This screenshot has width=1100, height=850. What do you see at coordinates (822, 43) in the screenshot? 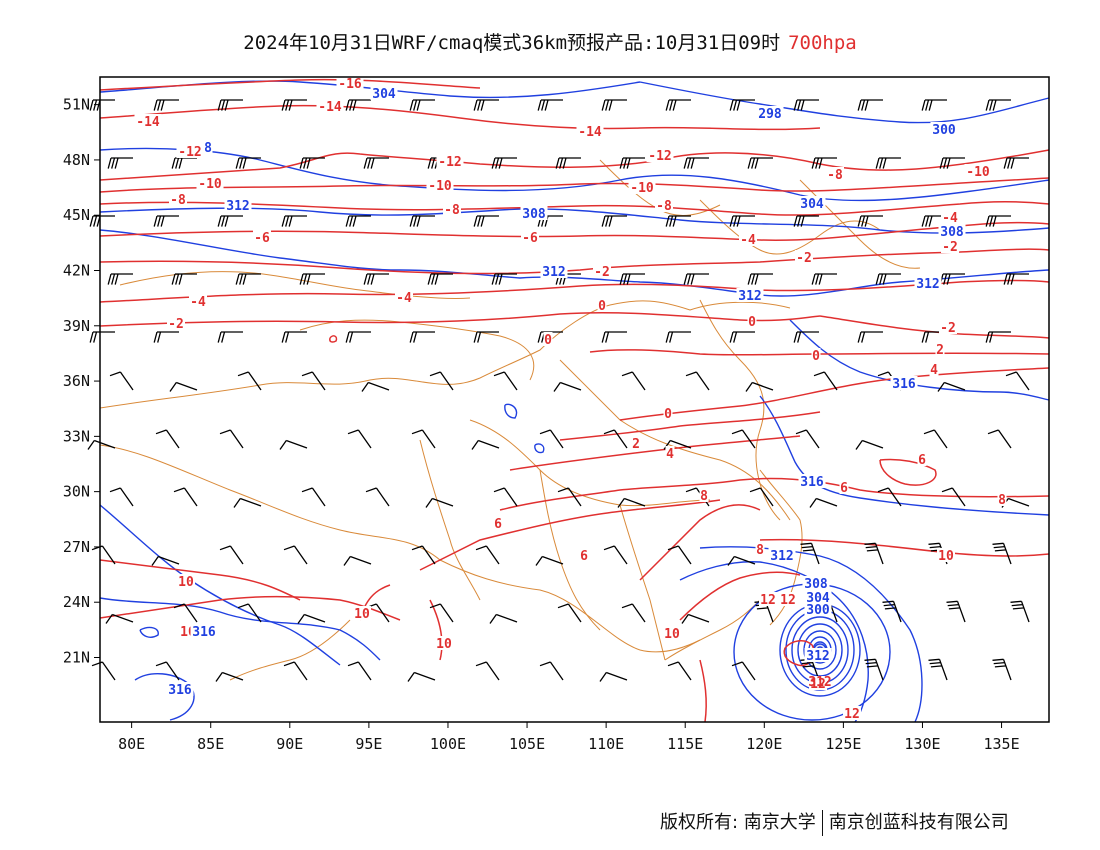
I see `title-level: 700hpa` at bounding box center [822, 43].